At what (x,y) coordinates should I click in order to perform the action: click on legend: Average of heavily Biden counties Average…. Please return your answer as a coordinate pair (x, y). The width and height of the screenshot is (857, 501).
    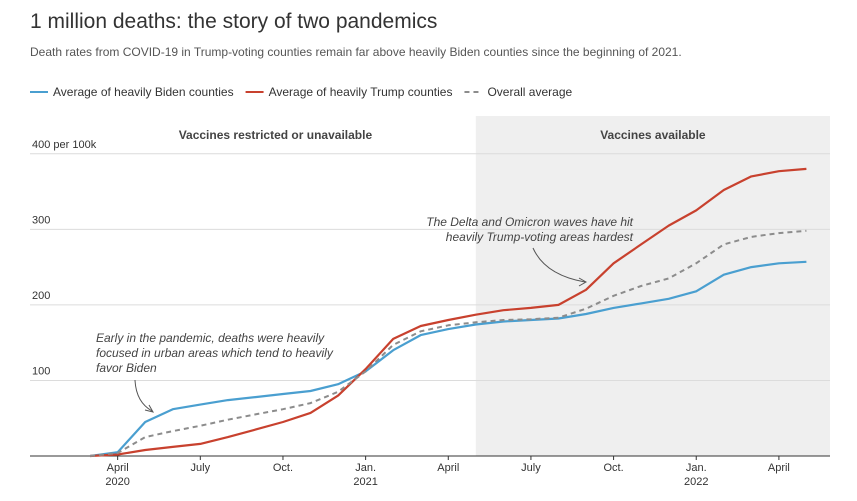
    Looking at the image, I should click on (301, 92).